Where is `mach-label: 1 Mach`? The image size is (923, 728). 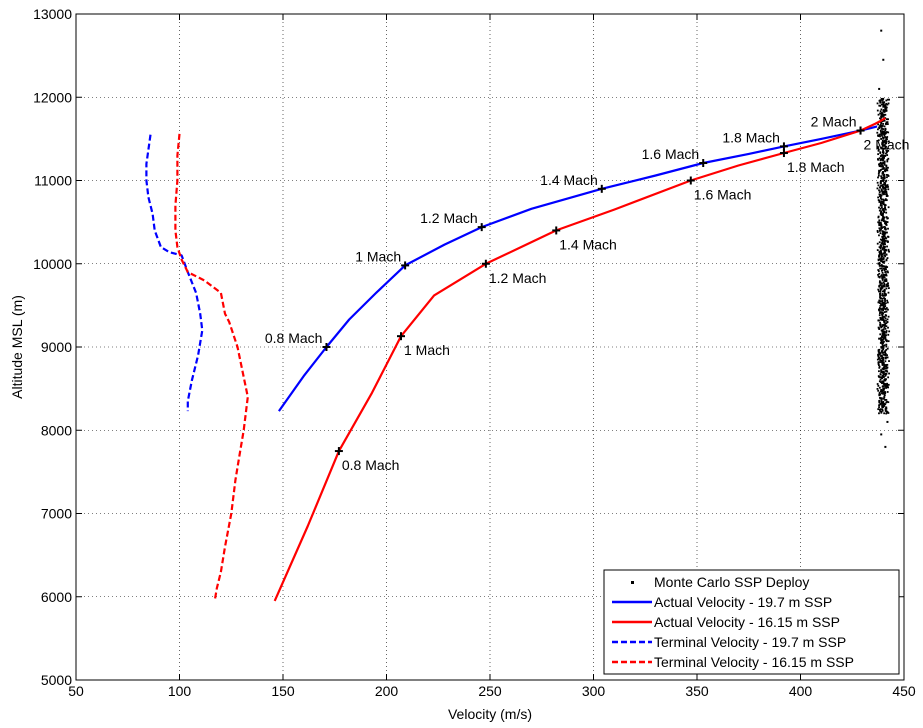 mach-label: 1 Mach is located at coordinates (378, 256).